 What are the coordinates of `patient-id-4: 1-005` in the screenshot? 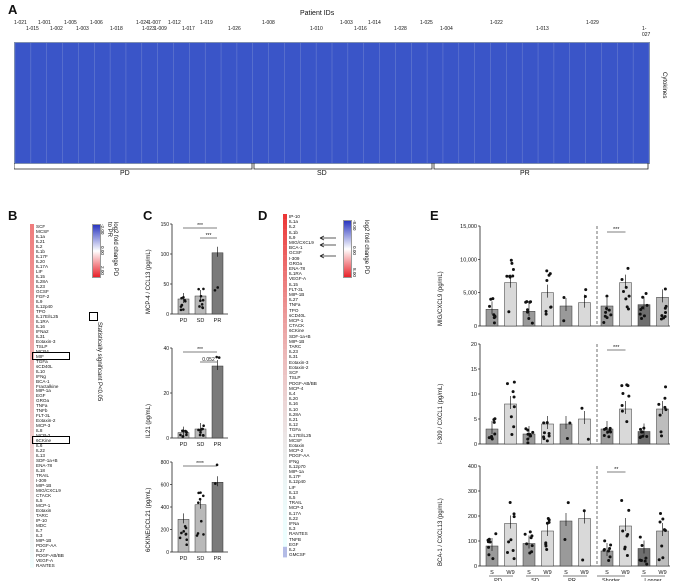 It's located at (70, 23).